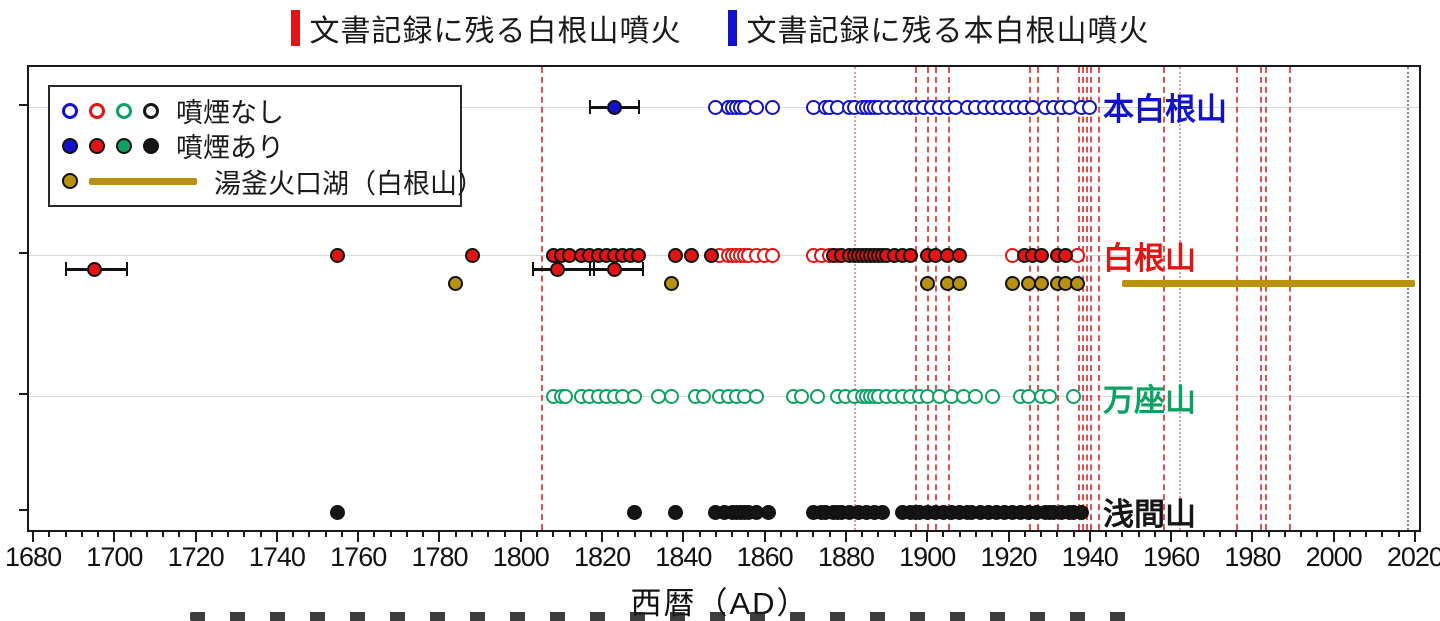 The width and height of the screenshot is (1440, 621). What do you see at coordinates (151, 145) in the screenshot?
I see `filled-circle-black-icon` at bounding box center [151, 145].